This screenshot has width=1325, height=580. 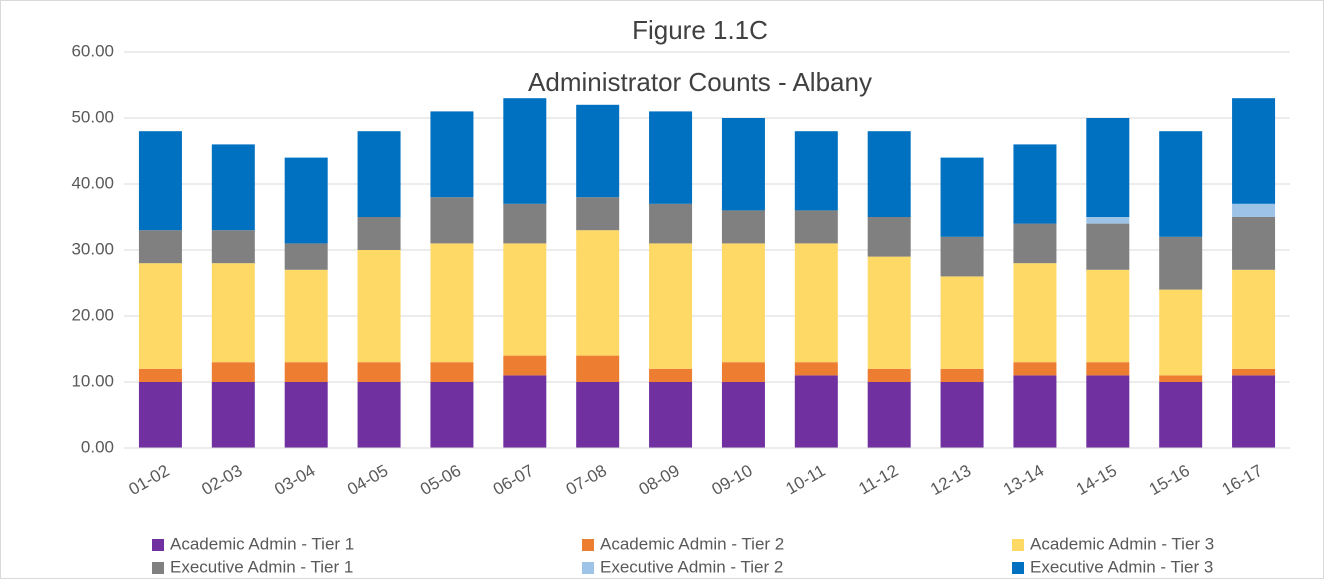 What do you see at coordinates (691, 566) in the screenshot?
I see `legend-label: Executive Admin - Tier 2` at bounding box center [691, 566].